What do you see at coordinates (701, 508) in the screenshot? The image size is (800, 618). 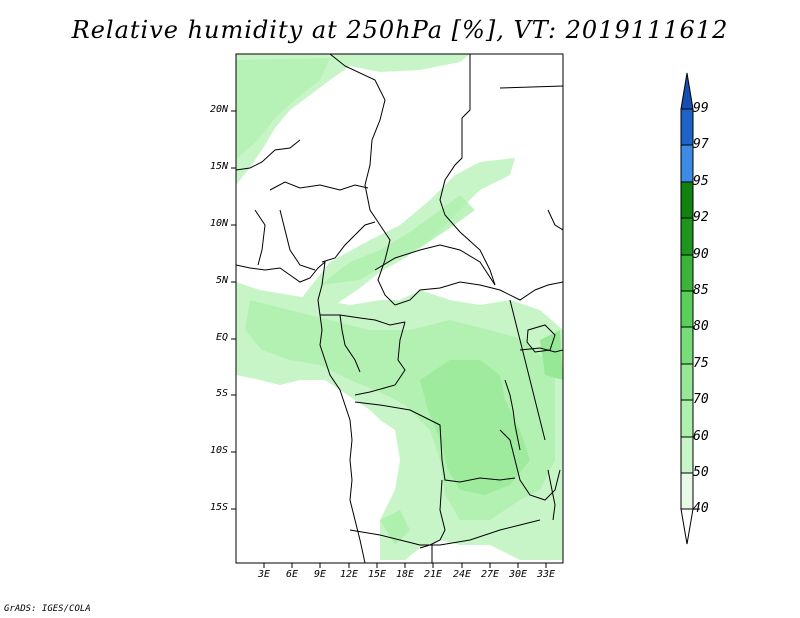 I see `colorbar-label-40: 40` at bounding box center [701, 508].